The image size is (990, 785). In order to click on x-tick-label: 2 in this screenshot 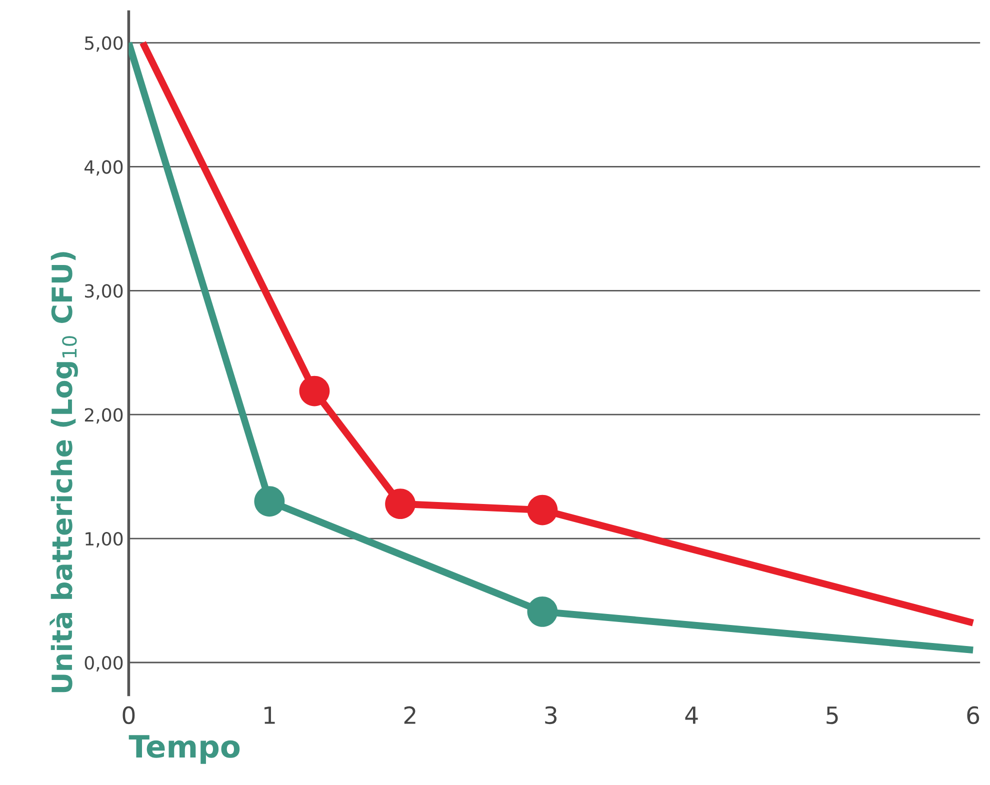, I will do `click(410, 715)`.